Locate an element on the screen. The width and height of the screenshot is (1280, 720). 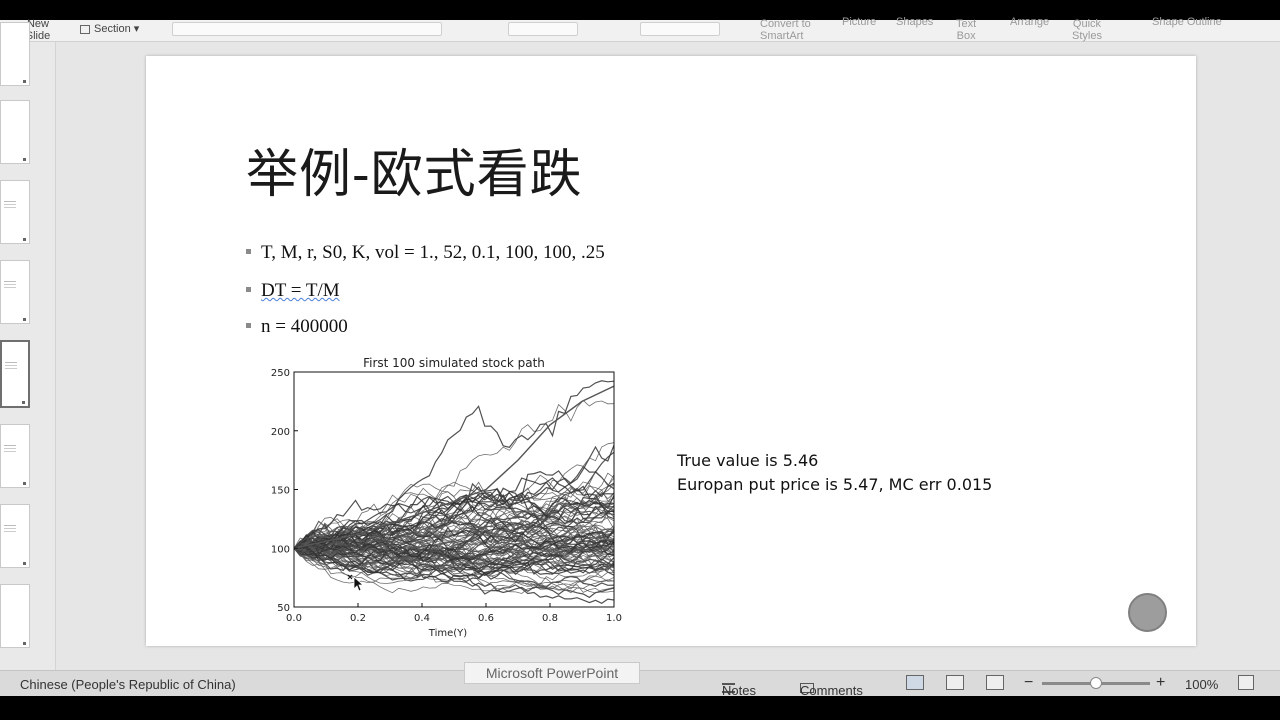
language-indicator: Chinese (People's Republic of China) is located at coordinates (128, 684).